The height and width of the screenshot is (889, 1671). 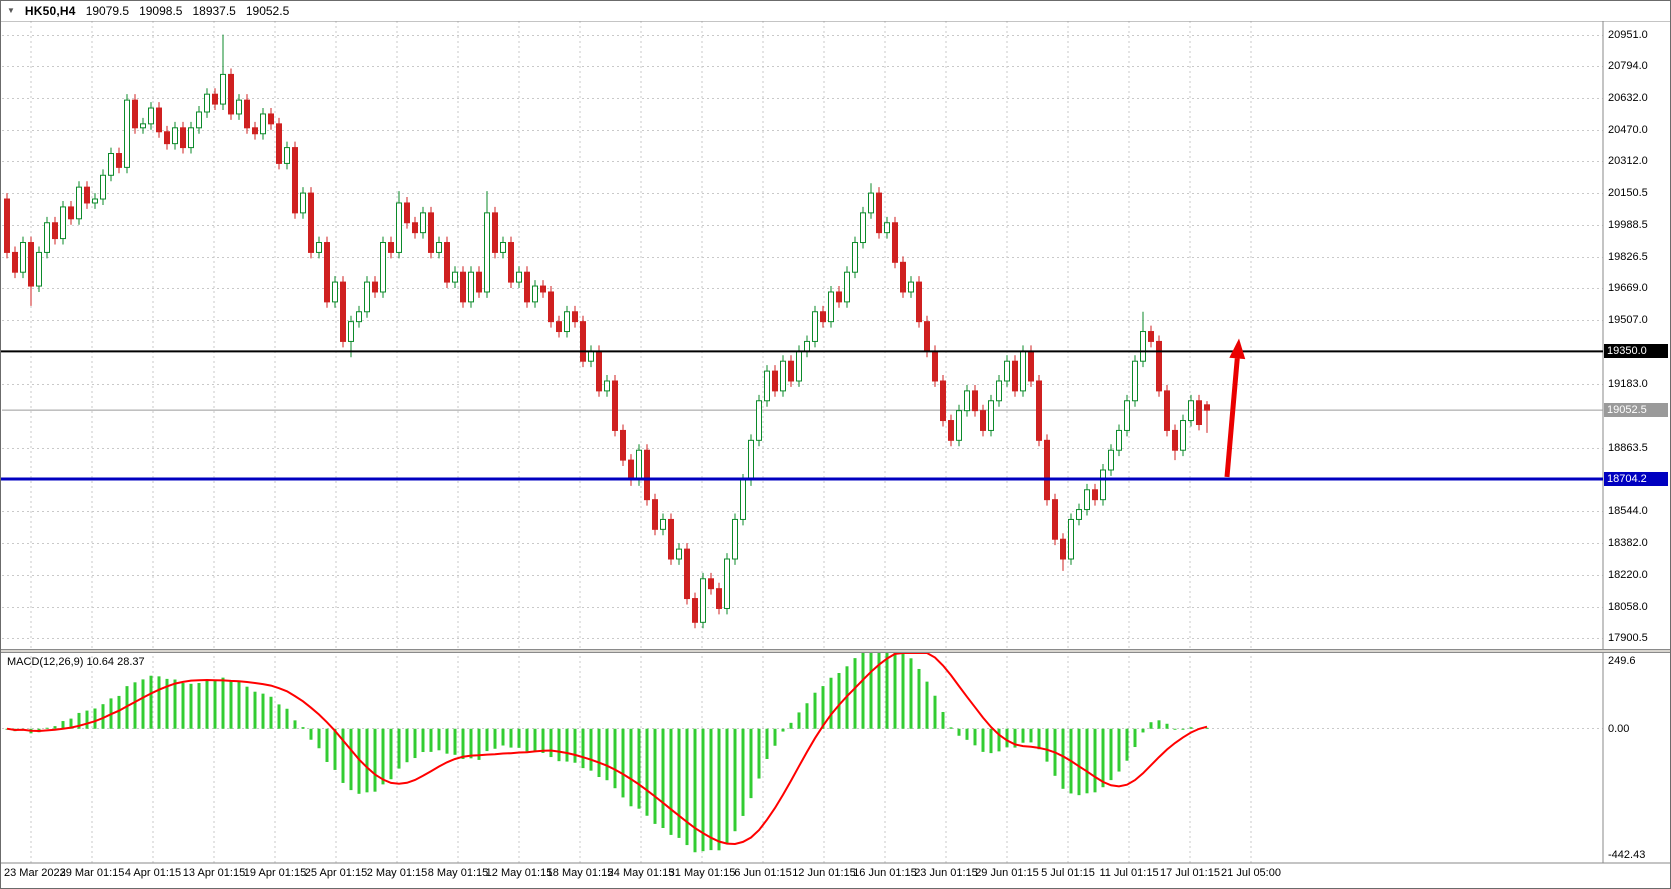 What do you see at coordinates (1628, 129) in the screenshot?
I see `price-tick-label: 20470.0` at bounding box center [1628, 129].